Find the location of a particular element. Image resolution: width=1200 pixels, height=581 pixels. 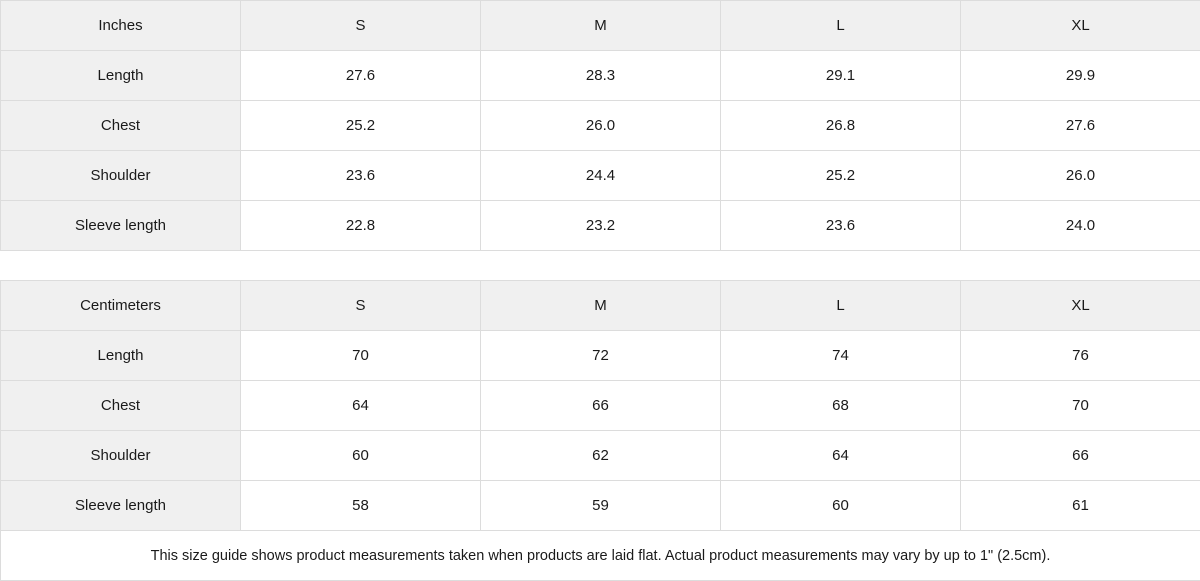

unit-label: Centimeters is located at coordinates (121, 306).